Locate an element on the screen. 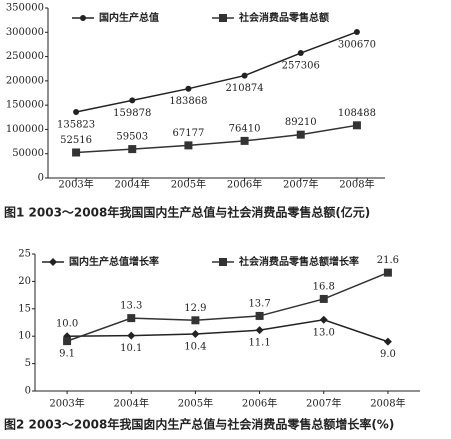  legend-label: 国内生产总值增长率 is located at coordinates (114, 261).